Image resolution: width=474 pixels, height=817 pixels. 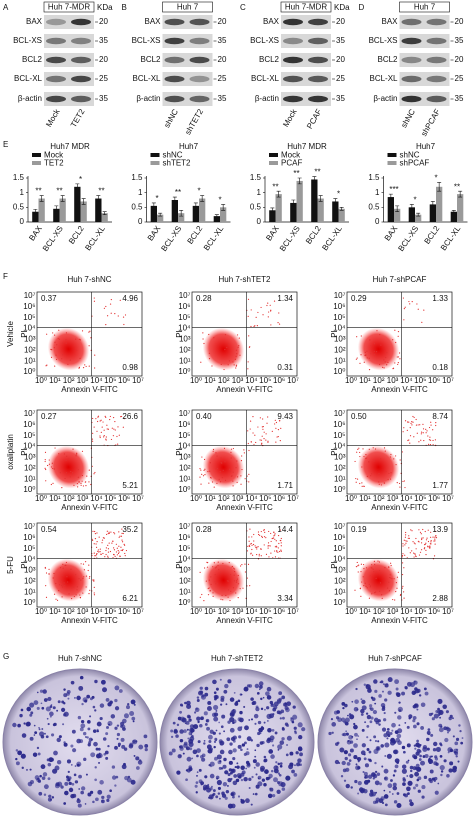 I want to click on y-axis-label: PI, so click(x=334, y=565).